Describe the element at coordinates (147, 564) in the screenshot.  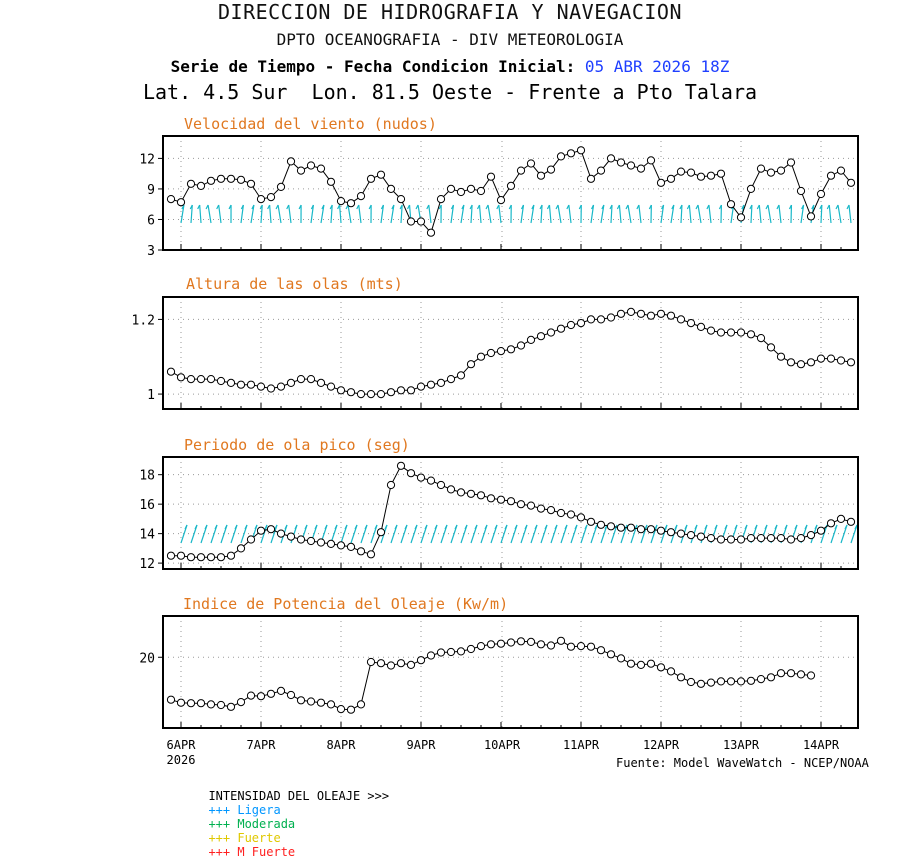
I see `y-tick-label-0: 12` at that location.